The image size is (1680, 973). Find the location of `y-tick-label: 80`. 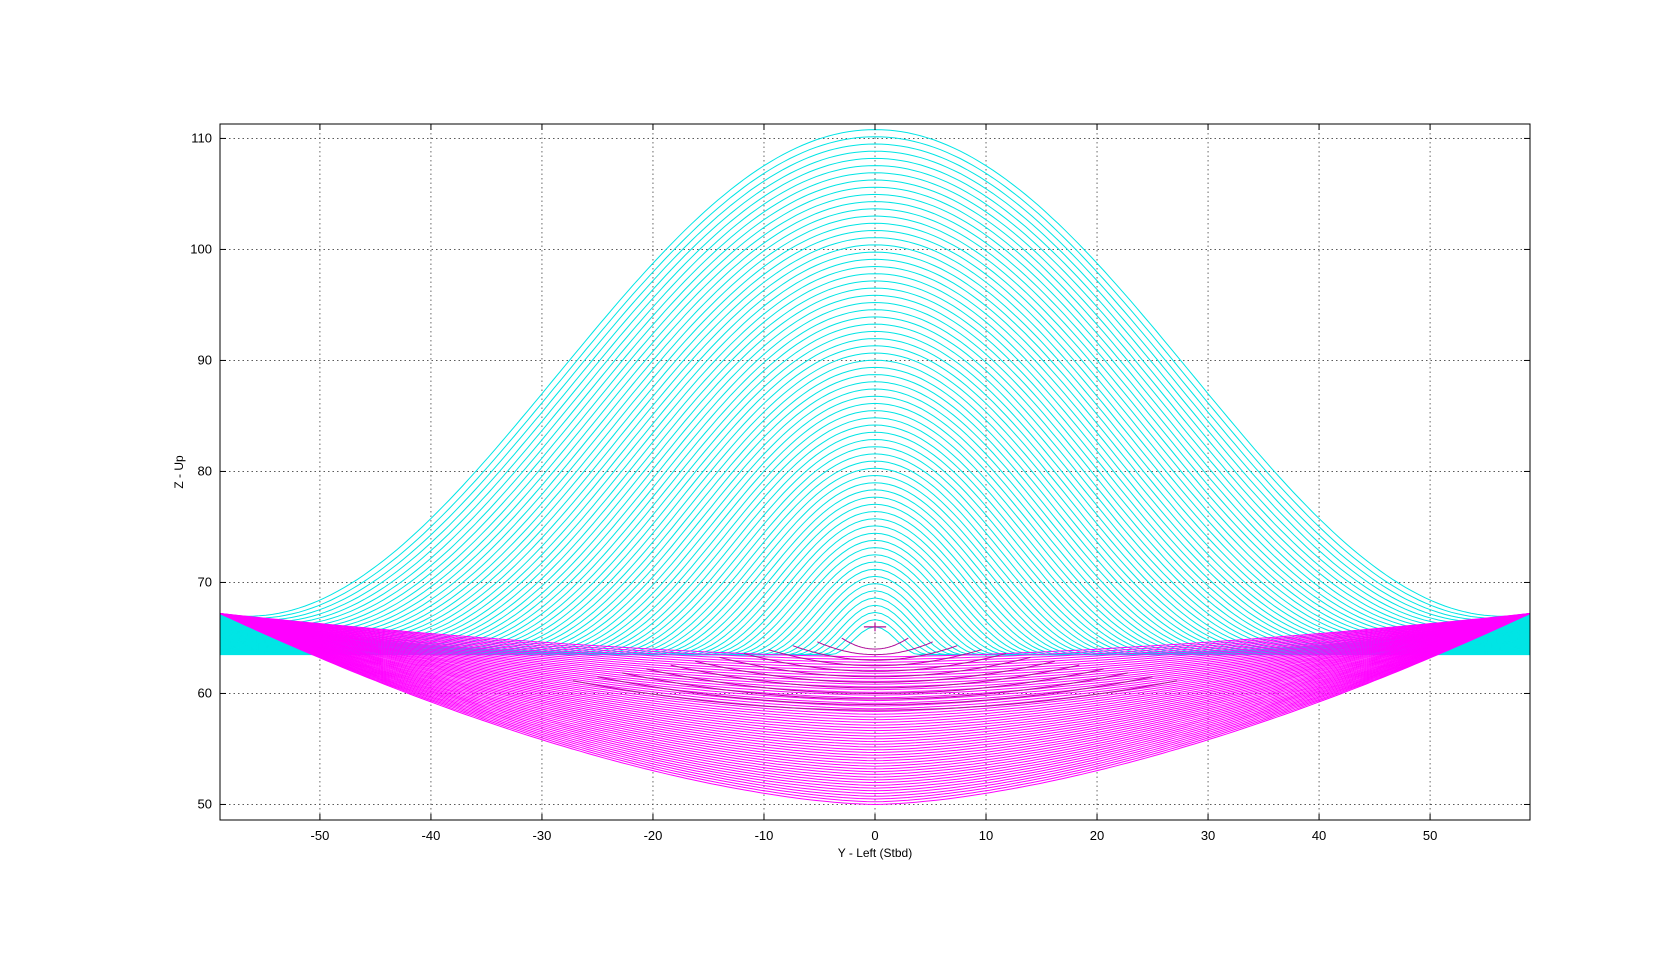

y-tick-label: 80 is located at coordinates (205, 470).